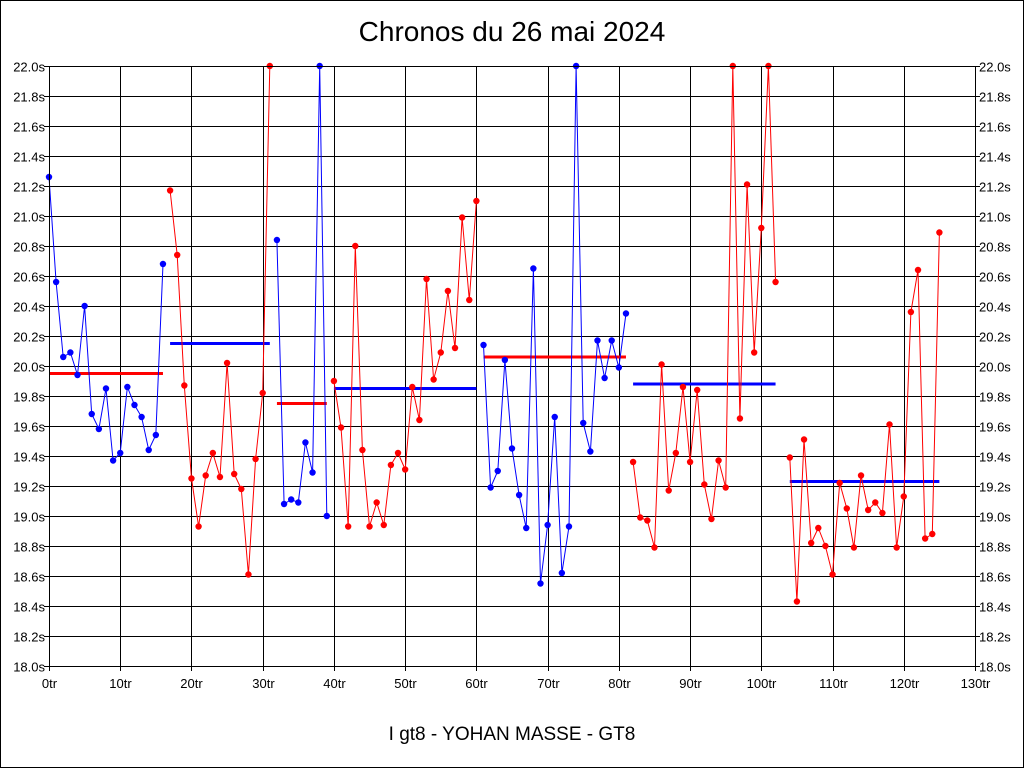 This screenshot has width=1024, height=768. Describe the element at coordinates (29, 667) in the screenshot. I see `y-tick-label-left: 18.0s` at that location.